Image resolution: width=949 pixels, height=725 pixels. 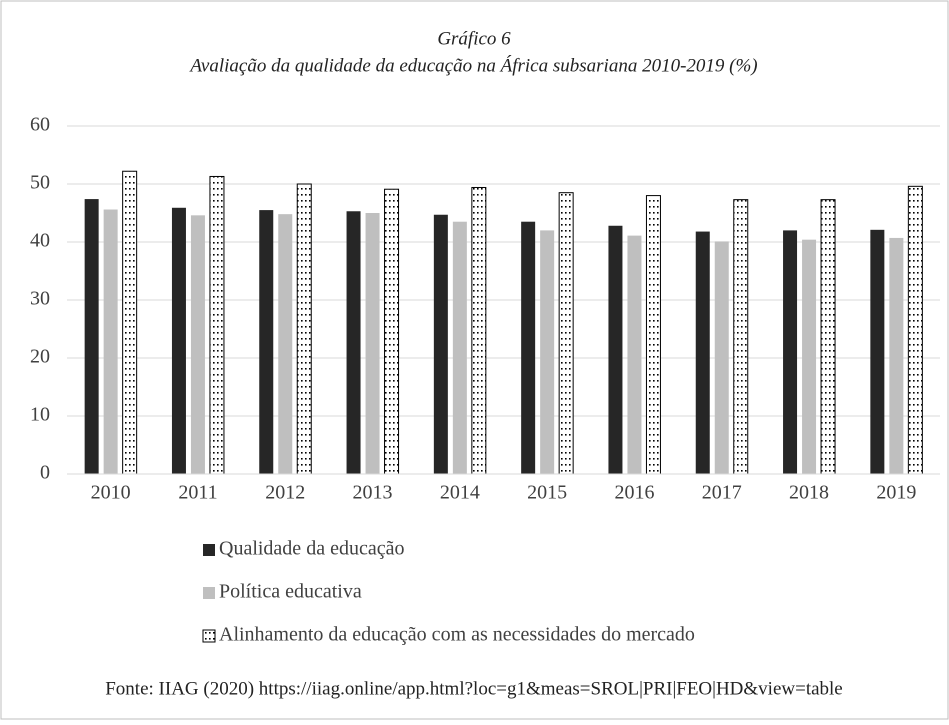 I want to click on x-tick-label: 2015, so click(x=547, y=493).